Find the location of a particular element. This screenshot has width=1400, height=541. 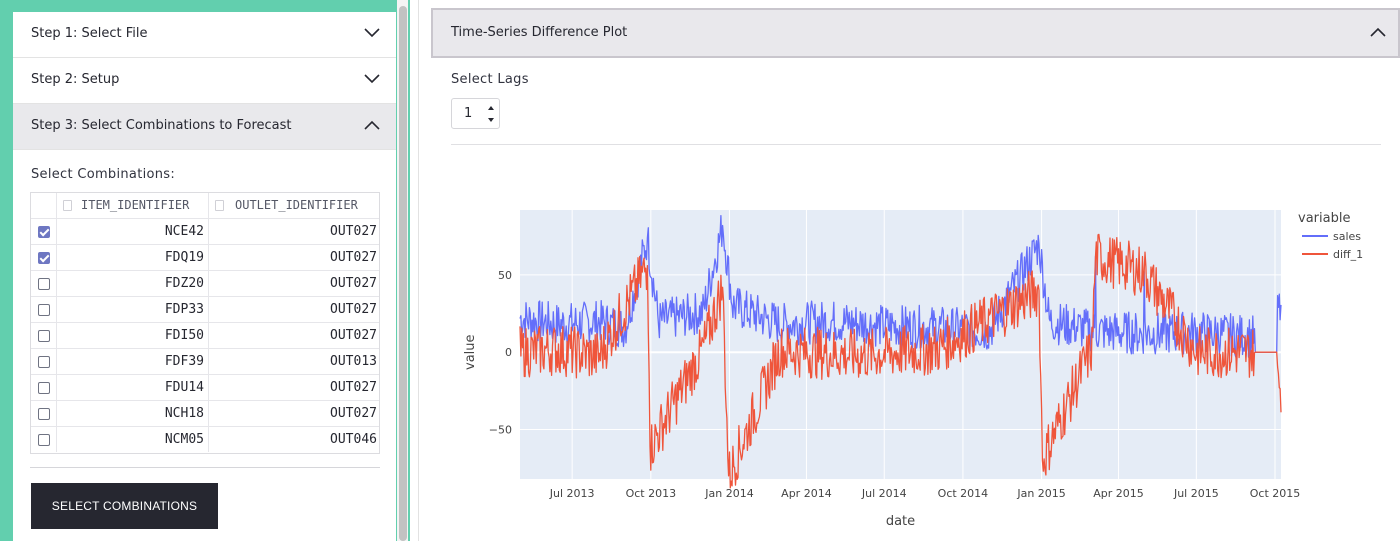

x-tick-label: Jan 2014 is located at coordinates (728, 493).